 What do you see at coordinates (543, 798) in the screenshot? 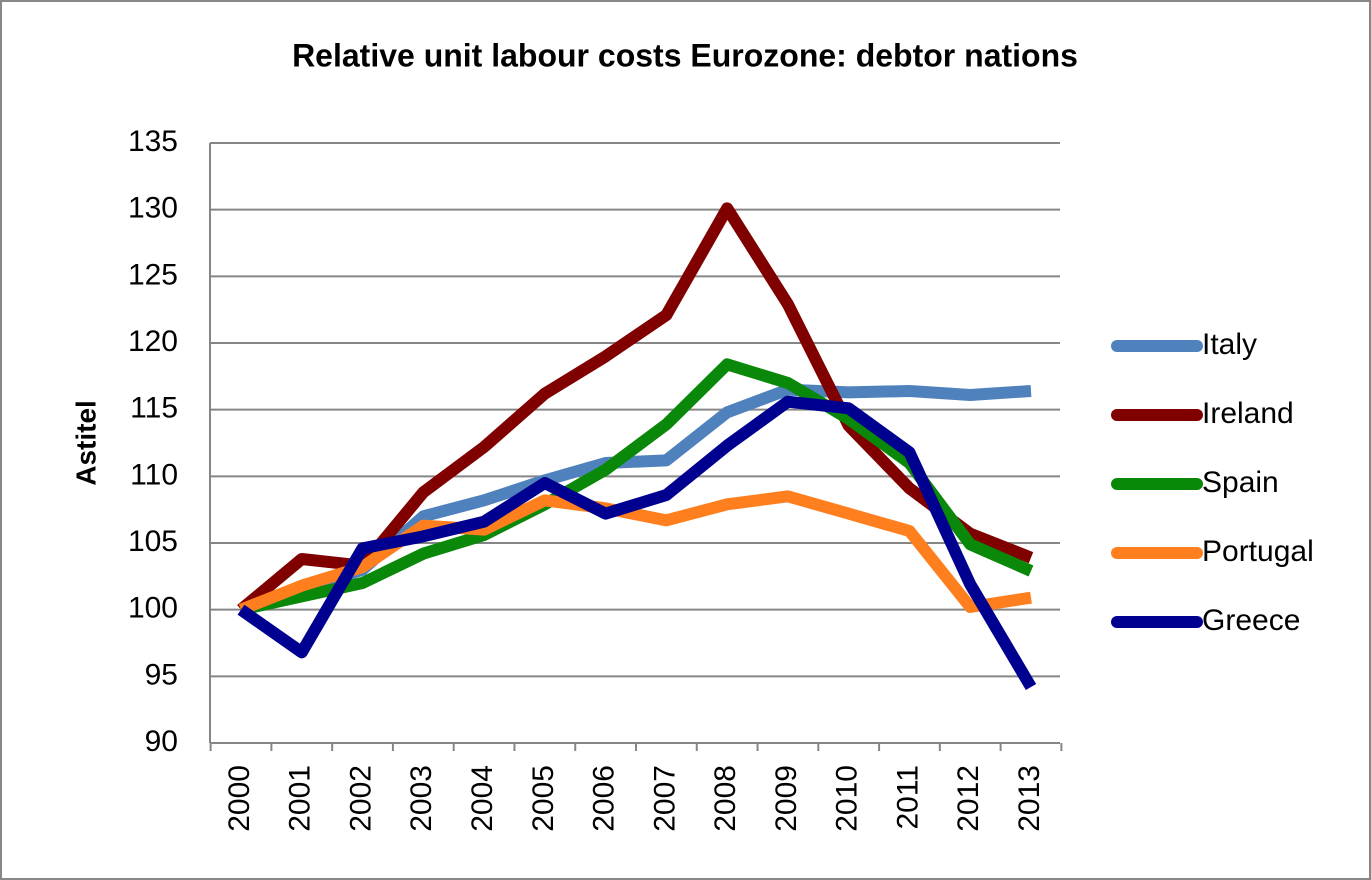
I see `x-tick-label: 2005` at bounding box center [543, 798].